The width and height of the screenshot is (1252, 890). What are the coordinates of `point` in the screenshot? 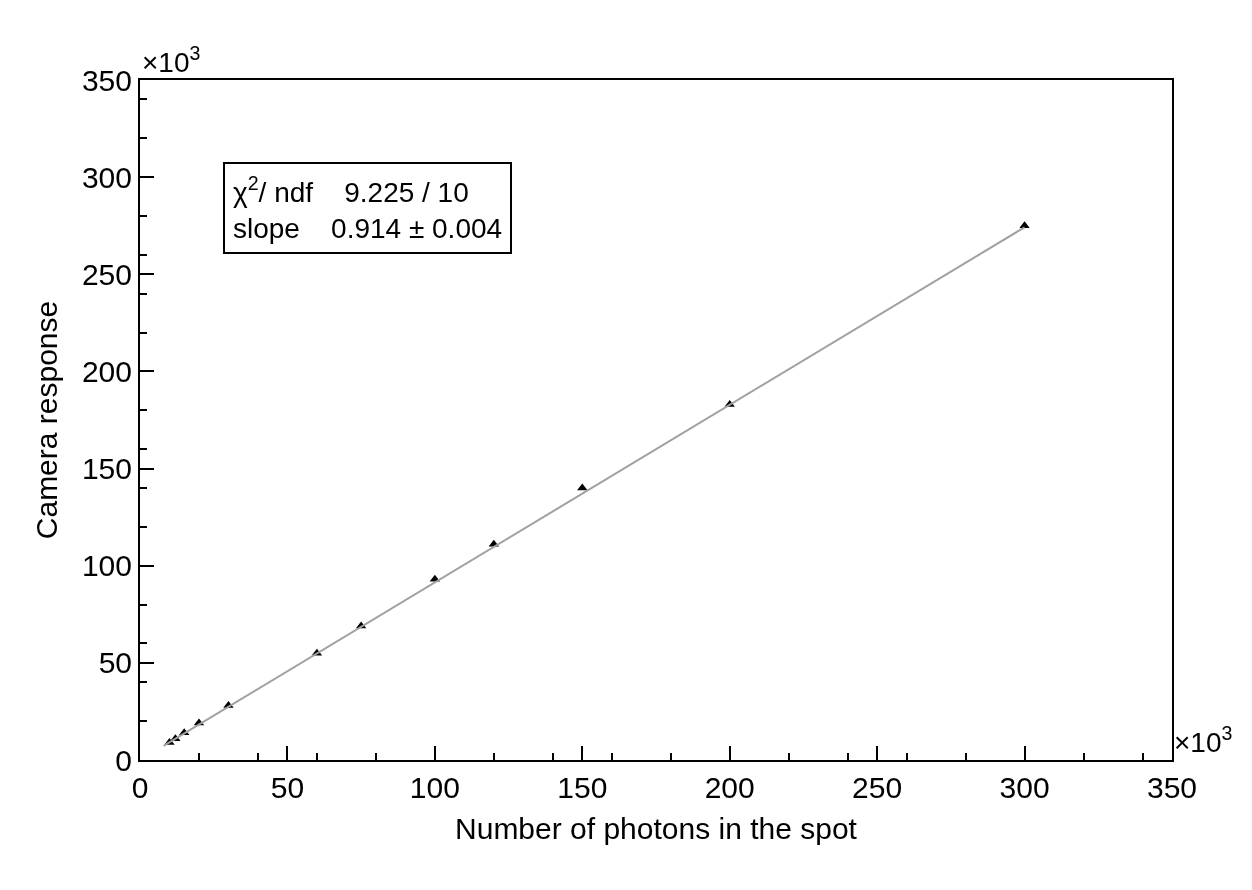 It's located at (582, 487).